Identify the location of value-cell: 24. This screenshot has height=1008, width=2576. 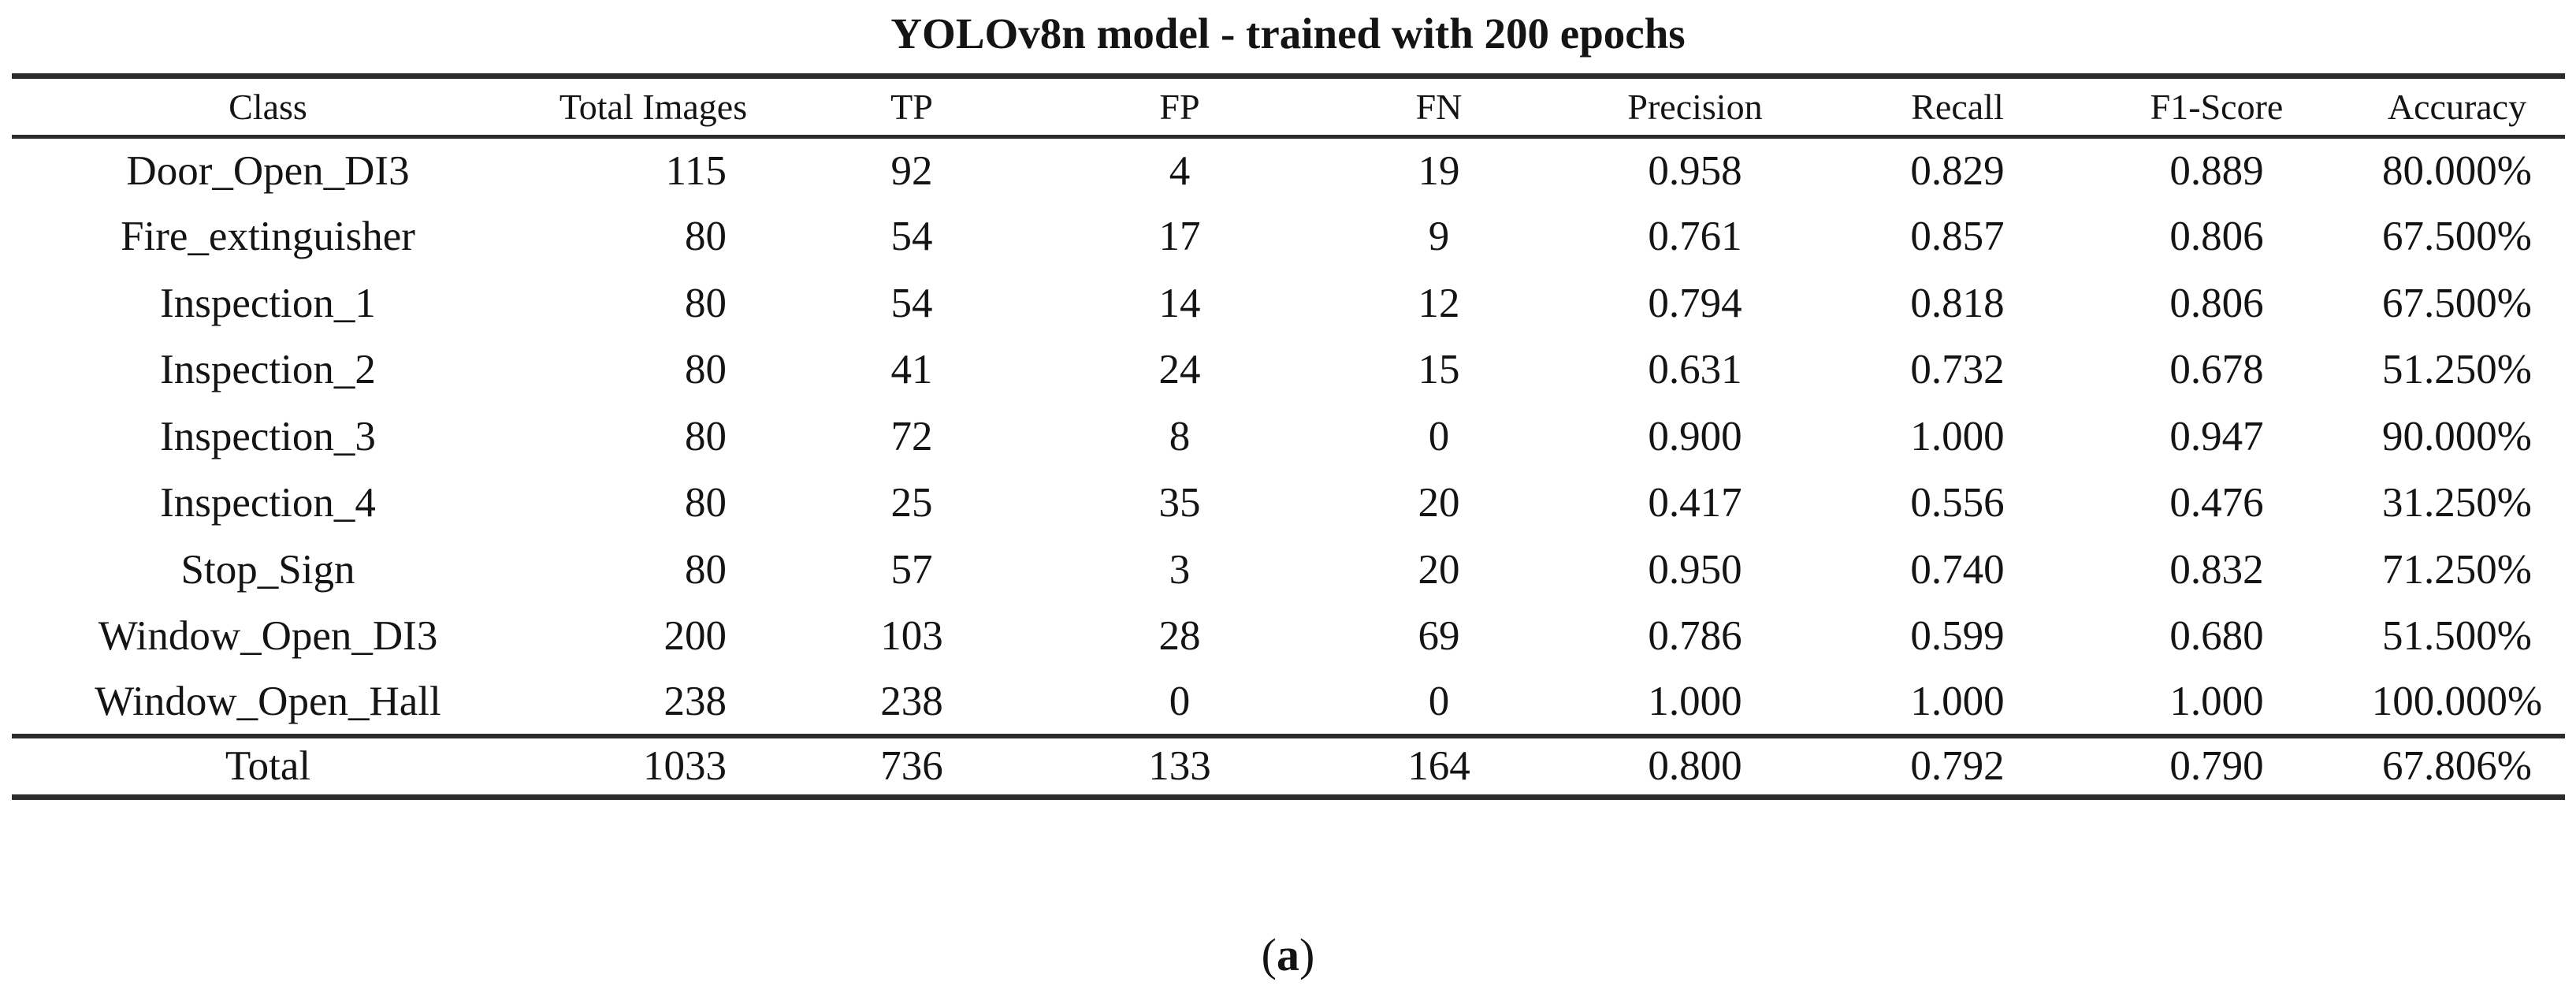
(1179, 370).